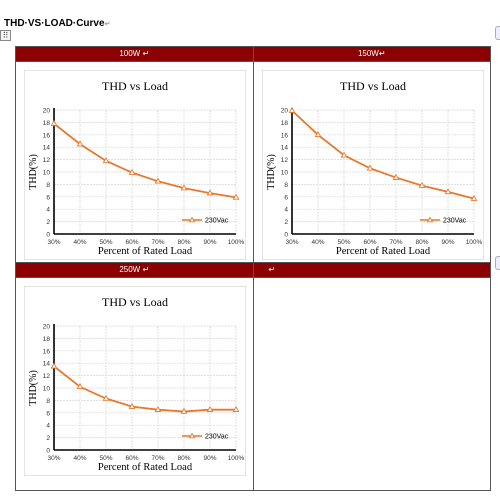 This screenshot has width=500, height=500. I want to click on panel-header-label: 250W, so click(130, 269).